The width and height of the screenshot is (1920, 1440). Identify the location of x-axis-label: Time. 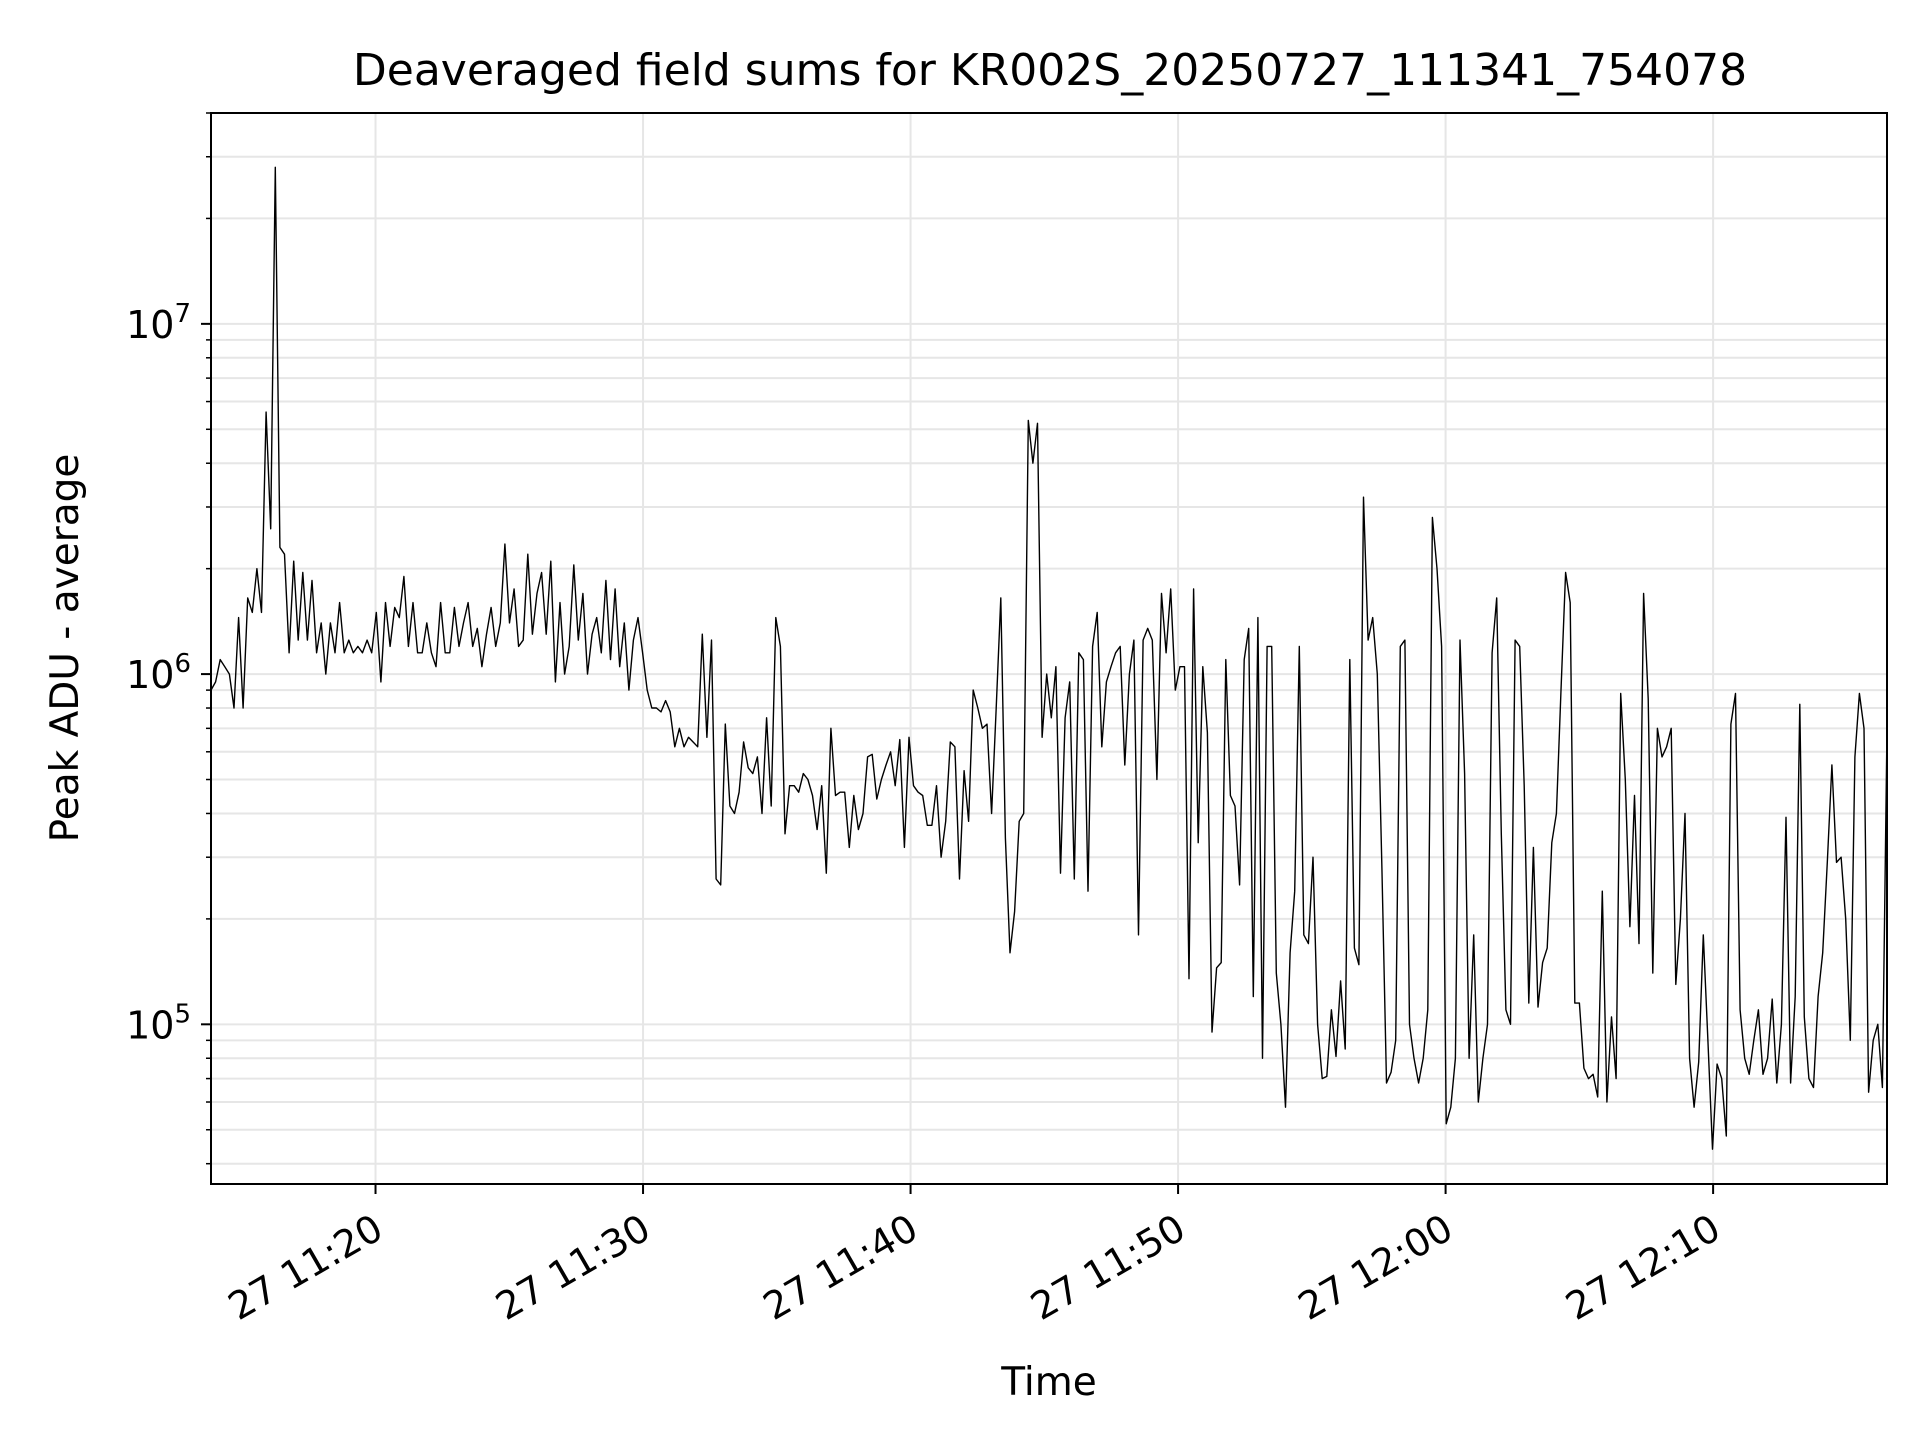
(1048, 1382).